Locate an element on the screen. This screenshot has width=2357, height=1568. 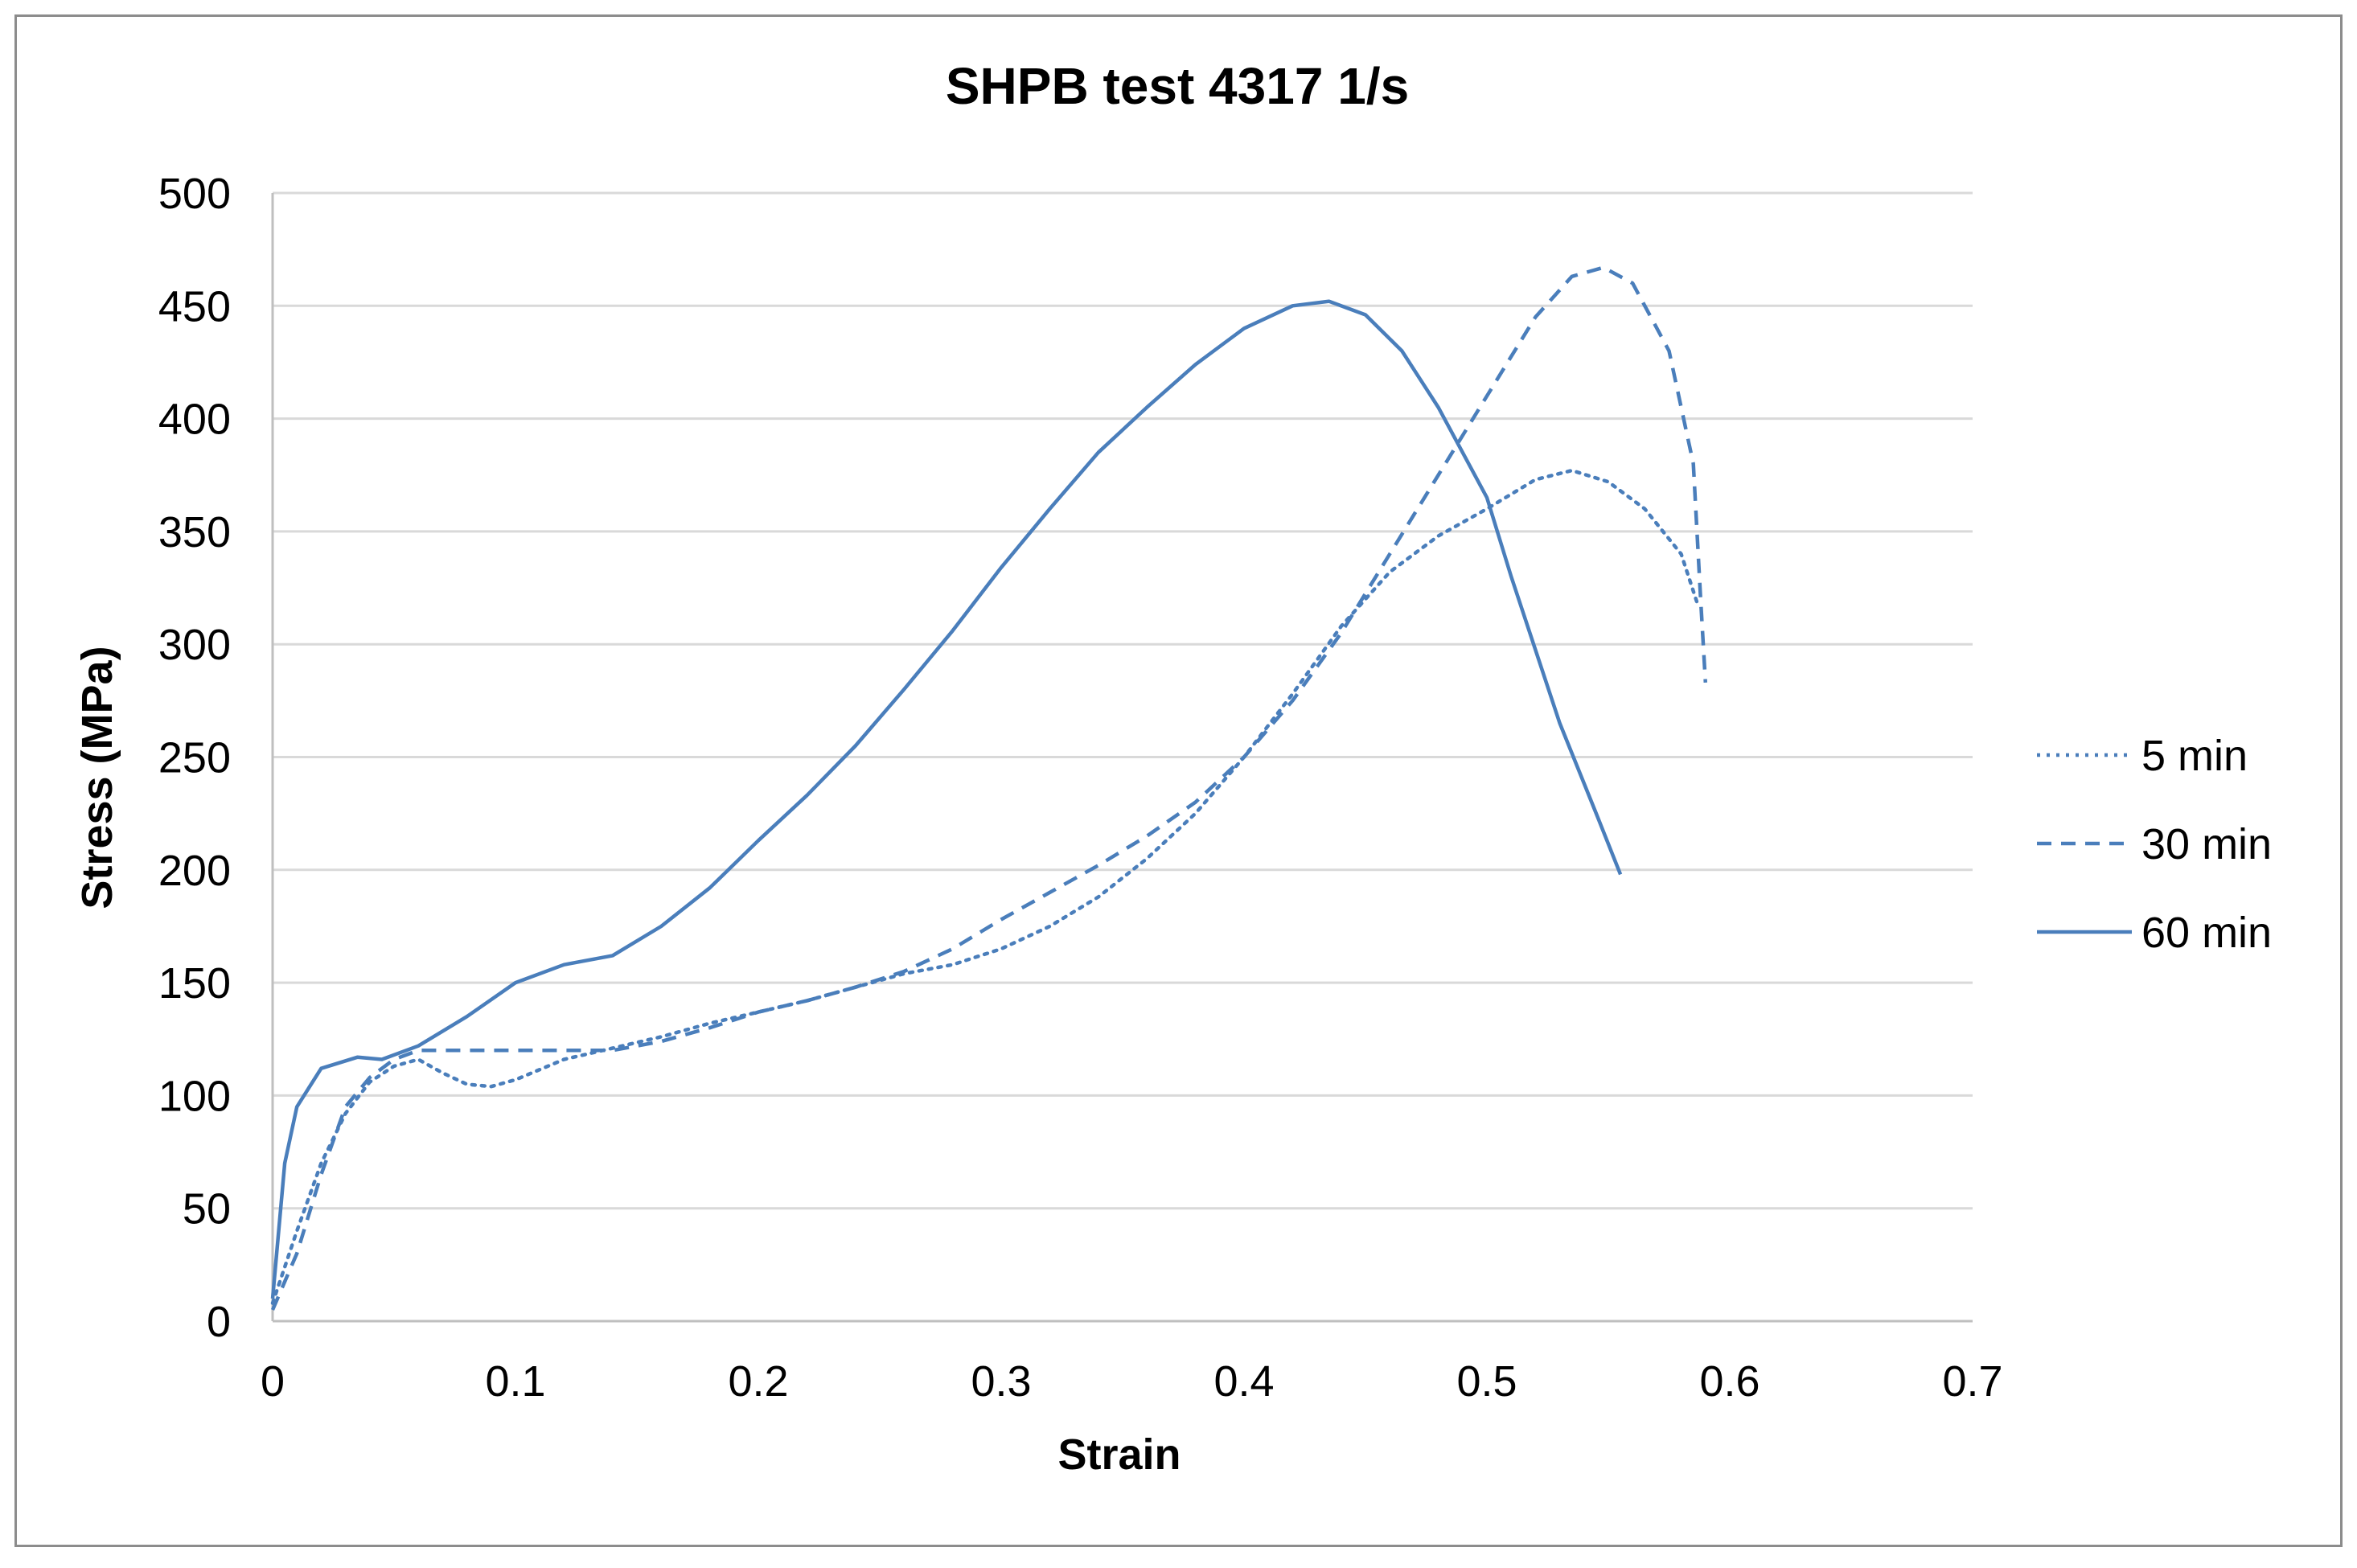
legend-label: 30 min is located at coordinates (2206, 844).